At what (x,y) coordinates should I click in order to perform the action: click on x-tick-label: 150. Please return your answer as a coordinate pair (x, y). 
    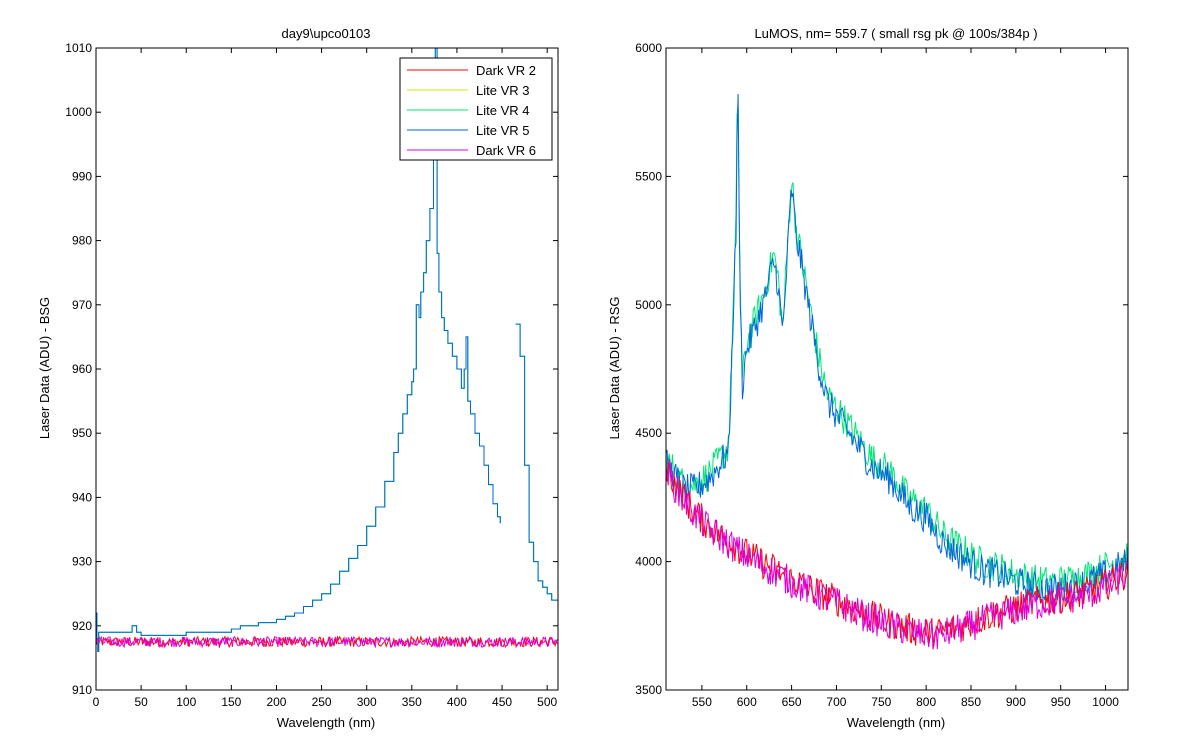
    Looking at the image, I should click on (231, 702).